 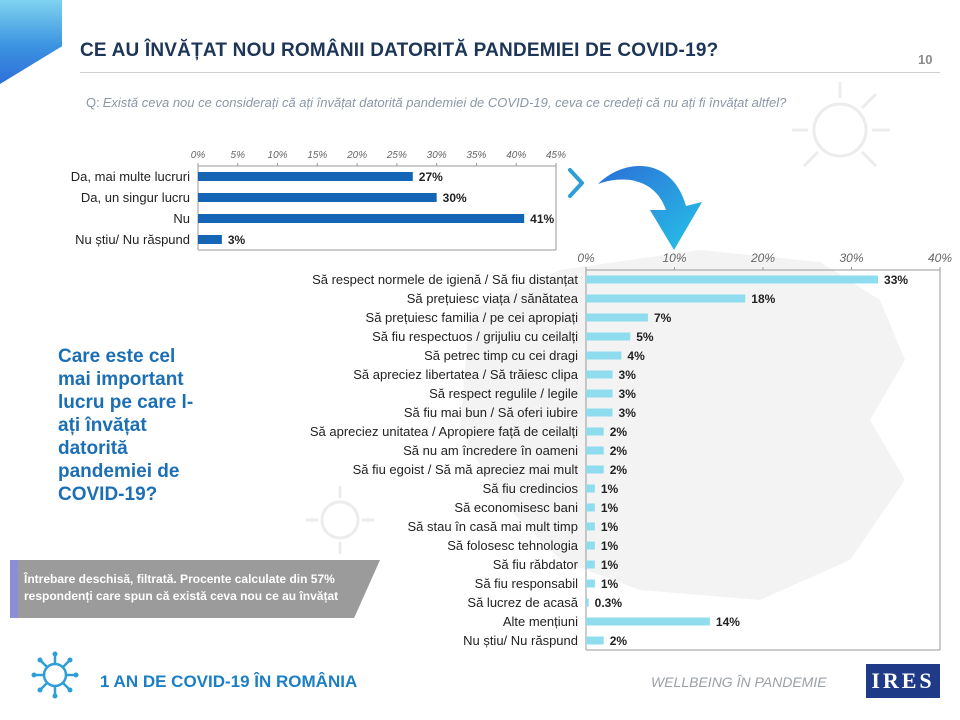 I want to click on chart-1-category-label: Să prețuiesc familia / pe cei apropiați, so click(x=472, y=317).